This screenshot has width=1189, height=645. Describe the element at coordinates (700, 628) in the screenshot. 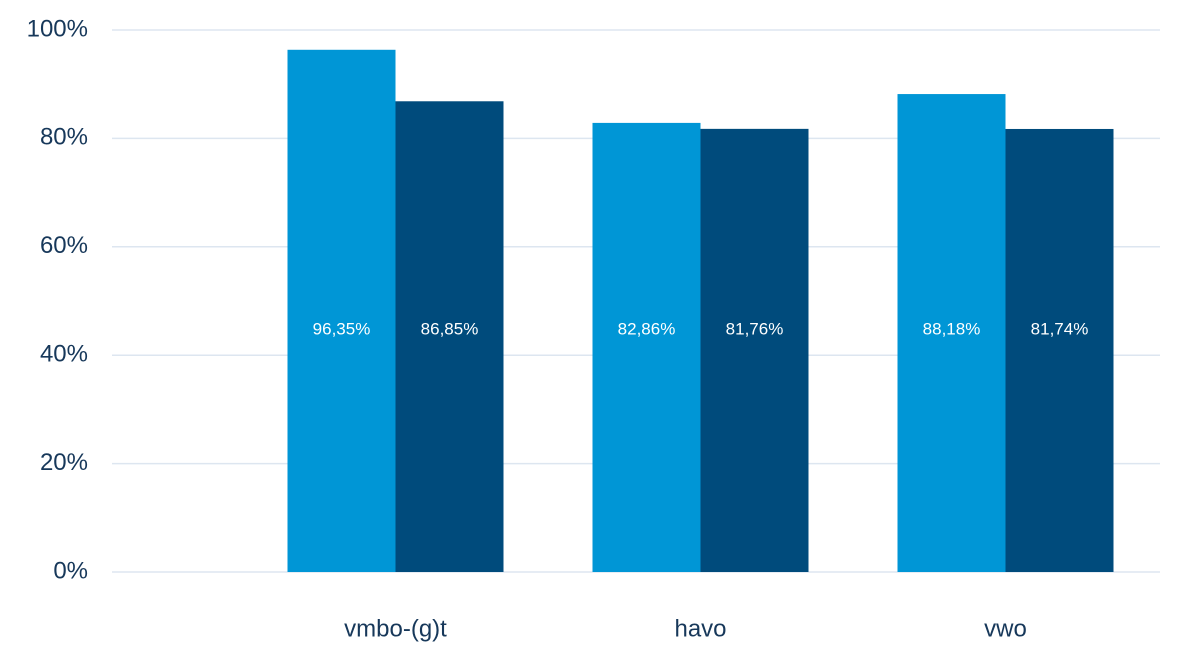

I see `x-tick-label: havo` at that location.